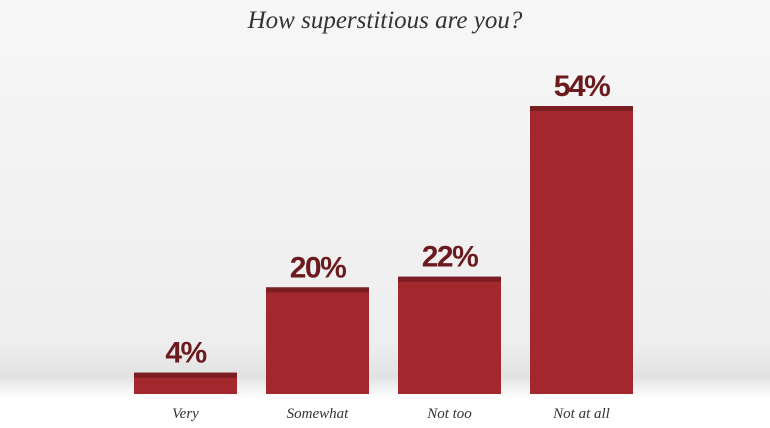 This screenshot has height=428, width=770. Describe the element at coordinates (450, 257) in the screenshot. I see `value-label: 22%` at that location.